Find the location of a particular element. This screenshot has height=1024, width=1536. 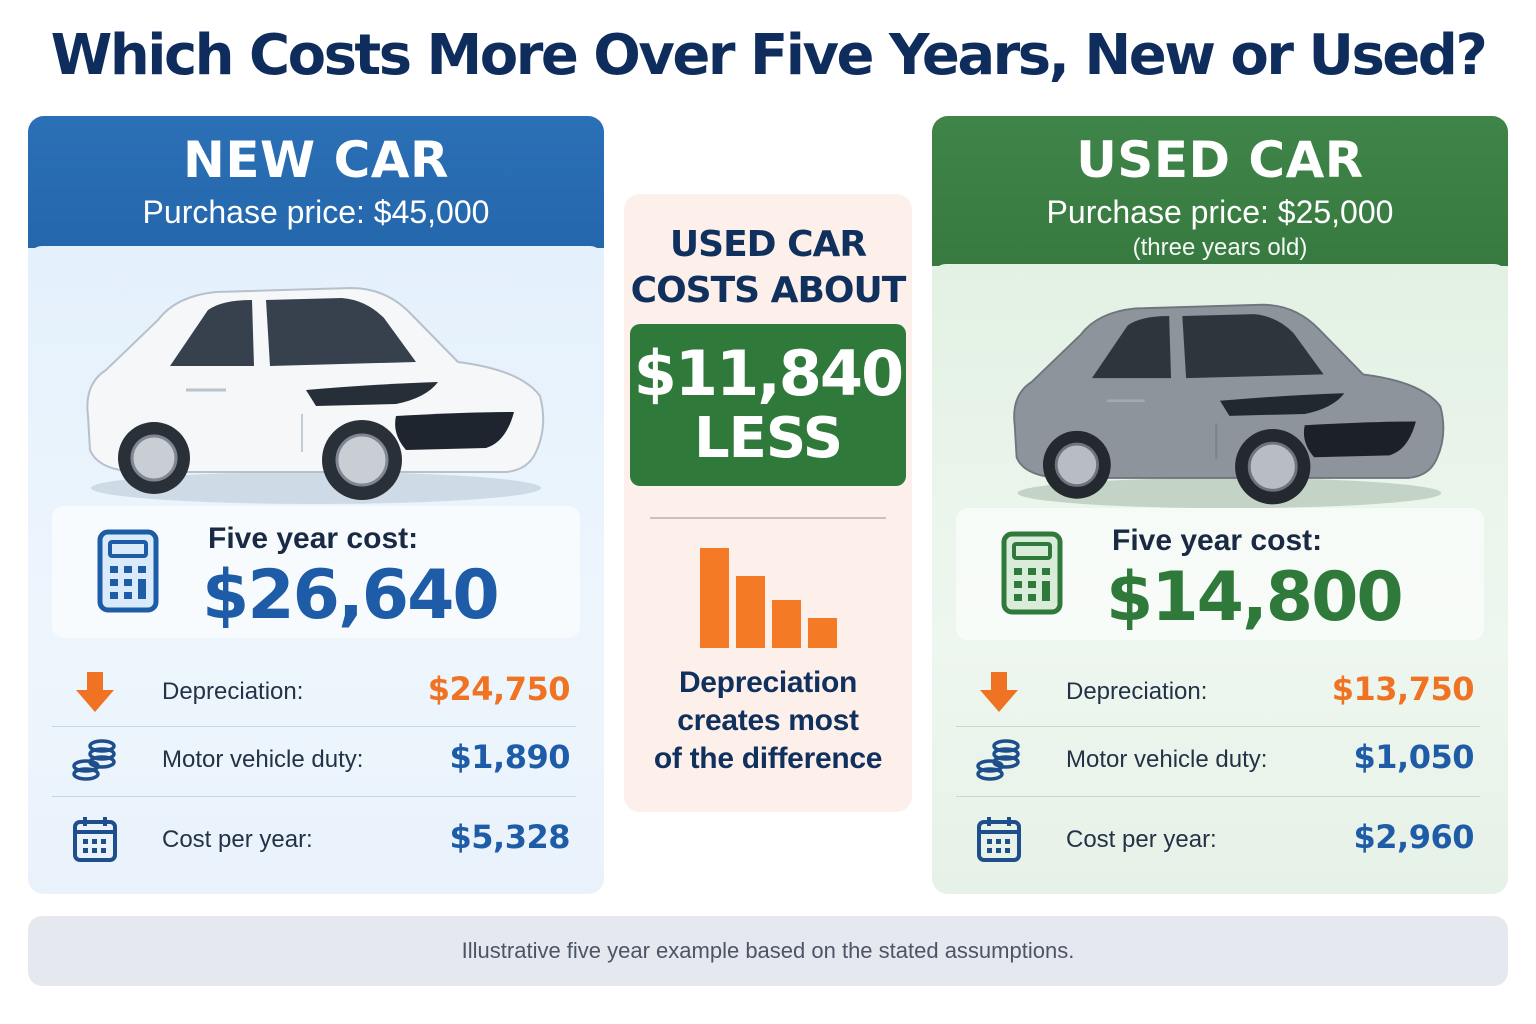

used-car-heading: USED CAR is located at coordinates (1220, 160).